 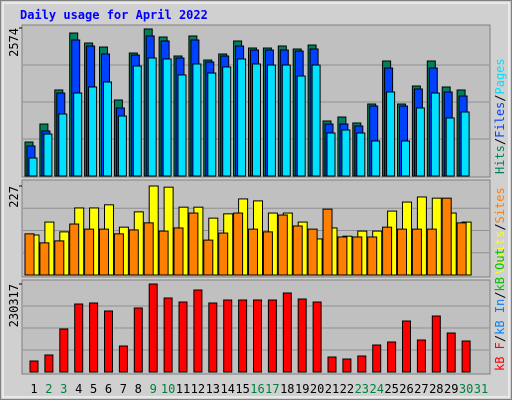 What do you see at coordinates (48, 389) in the screenshot?
I see `x-tick-label: 2` at bounding box center [48, 389].